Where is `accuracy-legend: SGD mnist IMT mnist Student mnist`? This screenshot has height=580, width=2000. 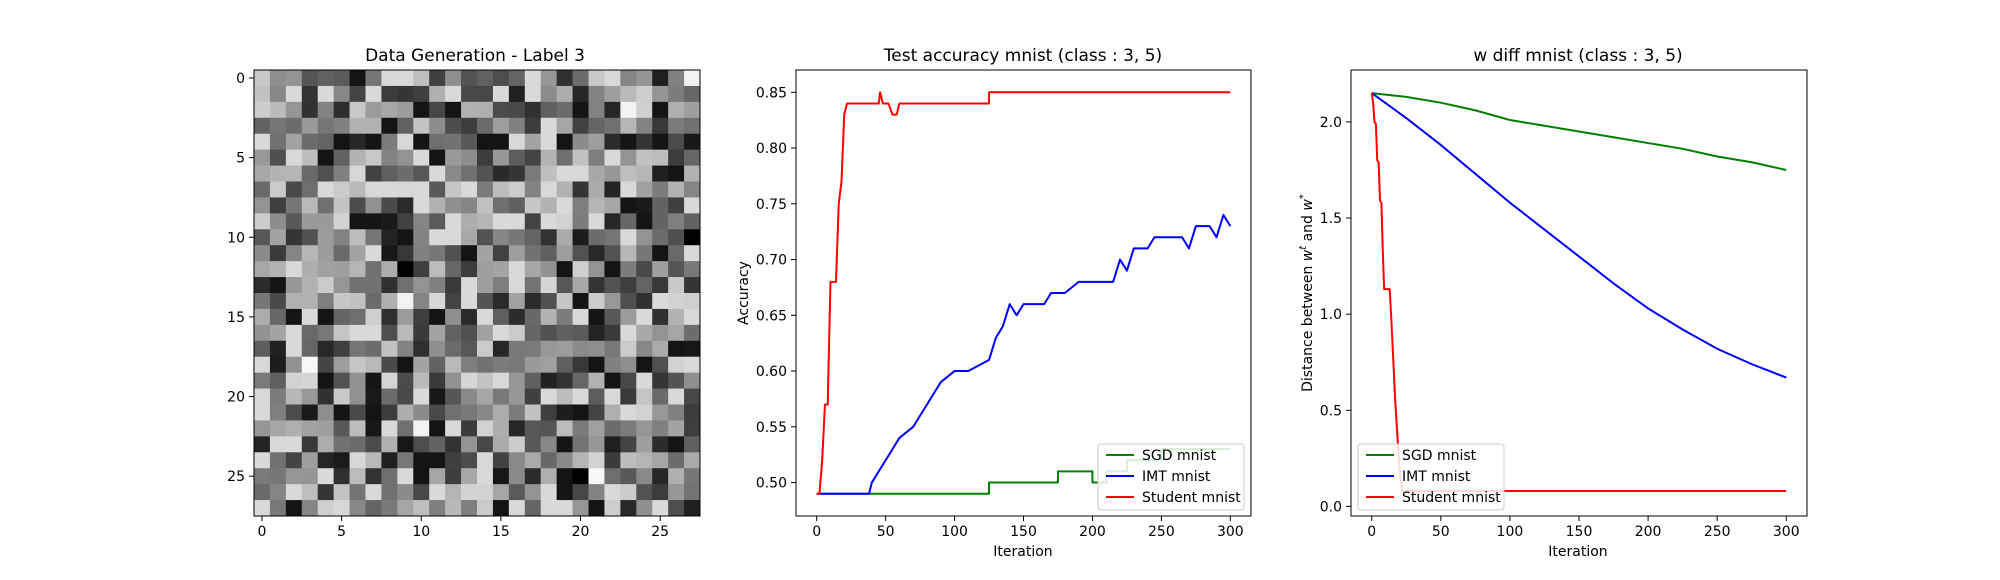 accuracy-legend: SGD mnist IMT mnist Student mnist is located at coordinates (1171, 477).